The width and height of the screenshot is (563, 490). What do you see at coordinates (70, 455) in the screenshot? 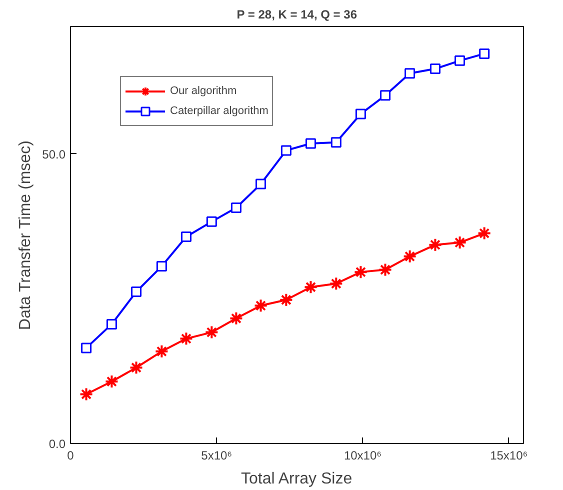
I see `x-tick-label: 0` at bounding box center [70, 455].